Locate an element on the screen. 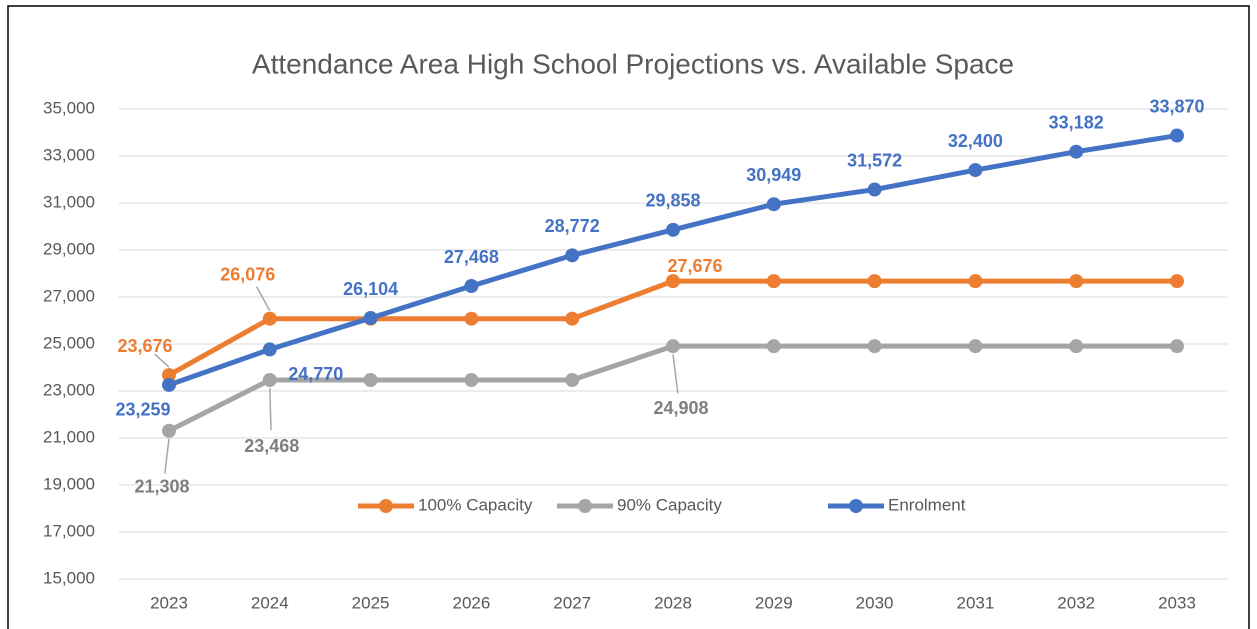 This screenshot has height=629, width=1257. value-label: 24,908 is located at coordinates (680, 408).